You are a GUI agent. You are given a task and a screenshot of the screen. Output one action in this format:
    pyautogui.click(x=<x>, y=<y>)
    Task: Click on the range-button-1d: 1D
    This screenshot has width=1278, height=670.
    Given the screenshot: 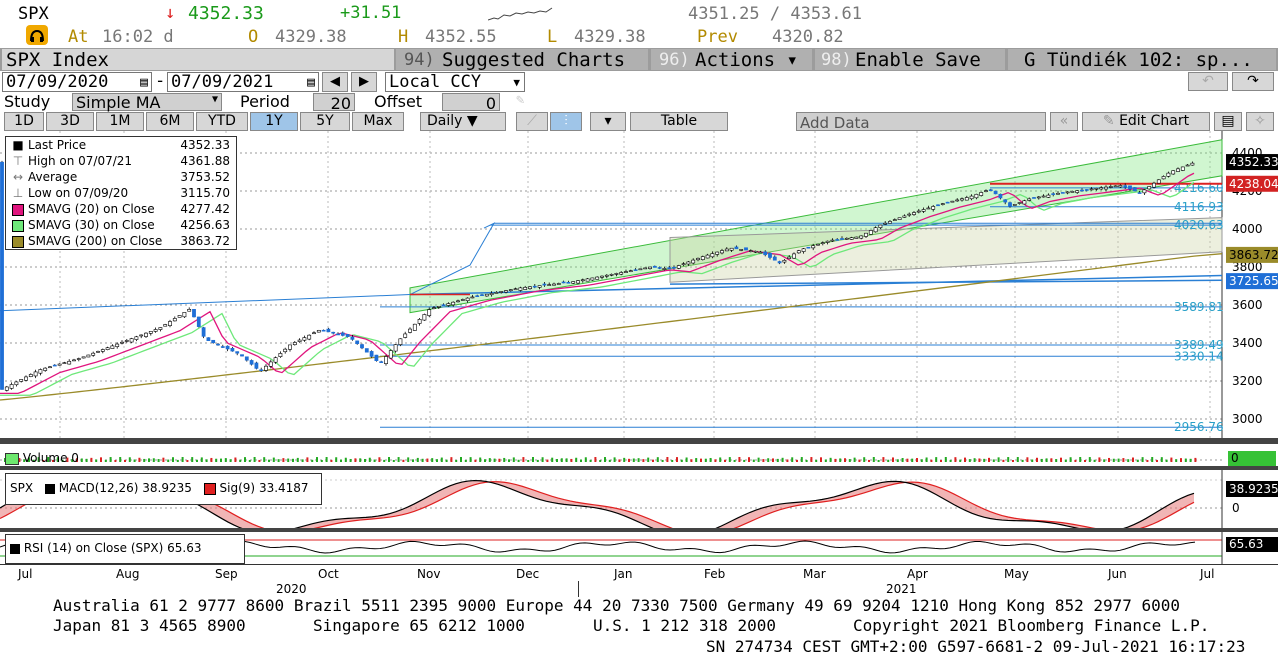 What is the action you would take?
    pyautogui.click(x=24, y=121)
    